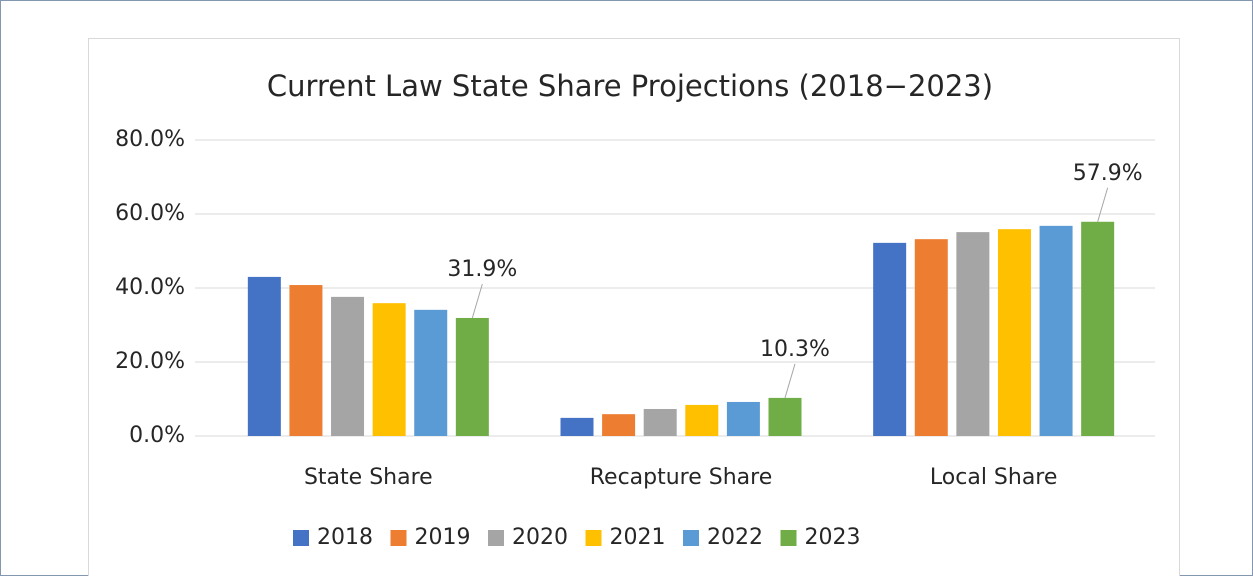 This screenshot has height=576, width=1253. I want to click on x-tick-label: State Share, so click(368, 477).